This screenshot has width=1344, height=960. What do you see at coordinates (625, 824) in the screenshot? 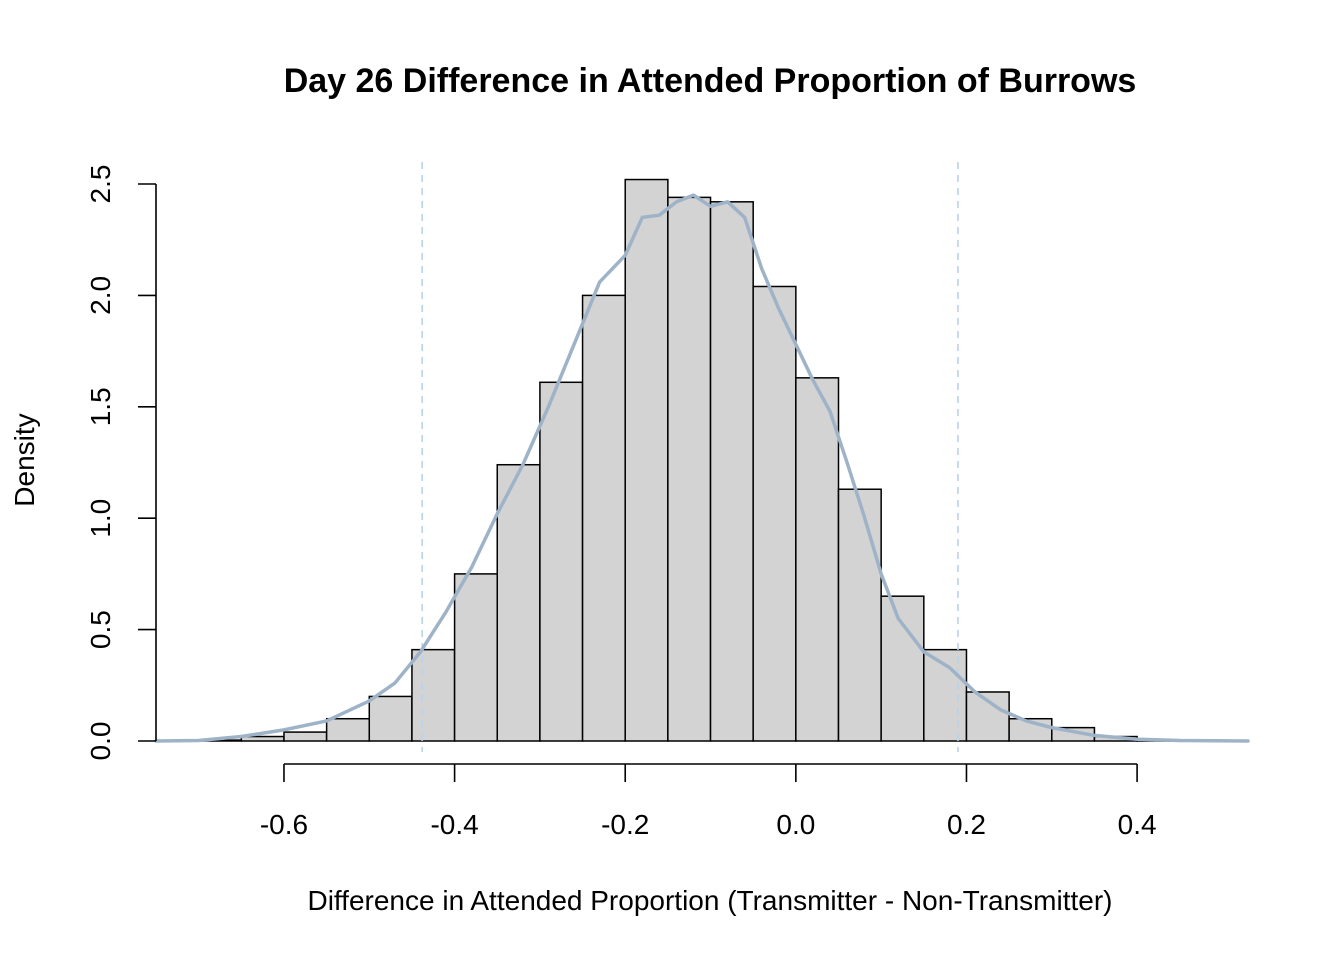
I see `x-tick-label-2: -0.2` at bounding box center [625, 824].